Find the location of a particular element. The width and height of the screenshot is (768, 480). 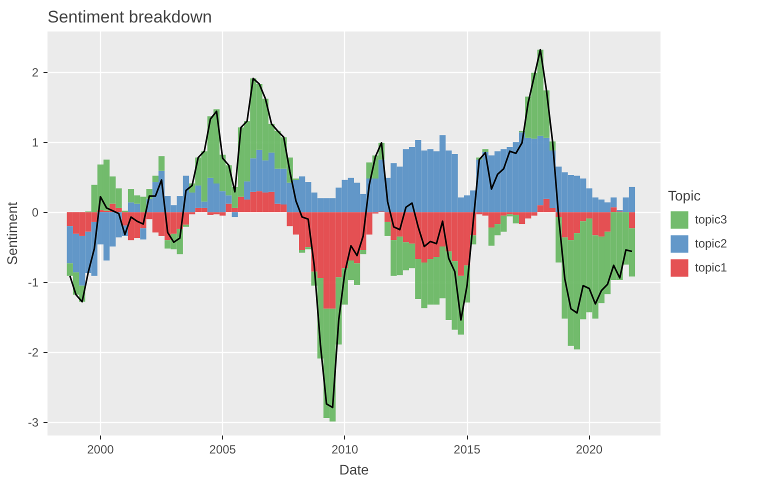

x-tick-label: 2005 is located at coordinates (222, 449).